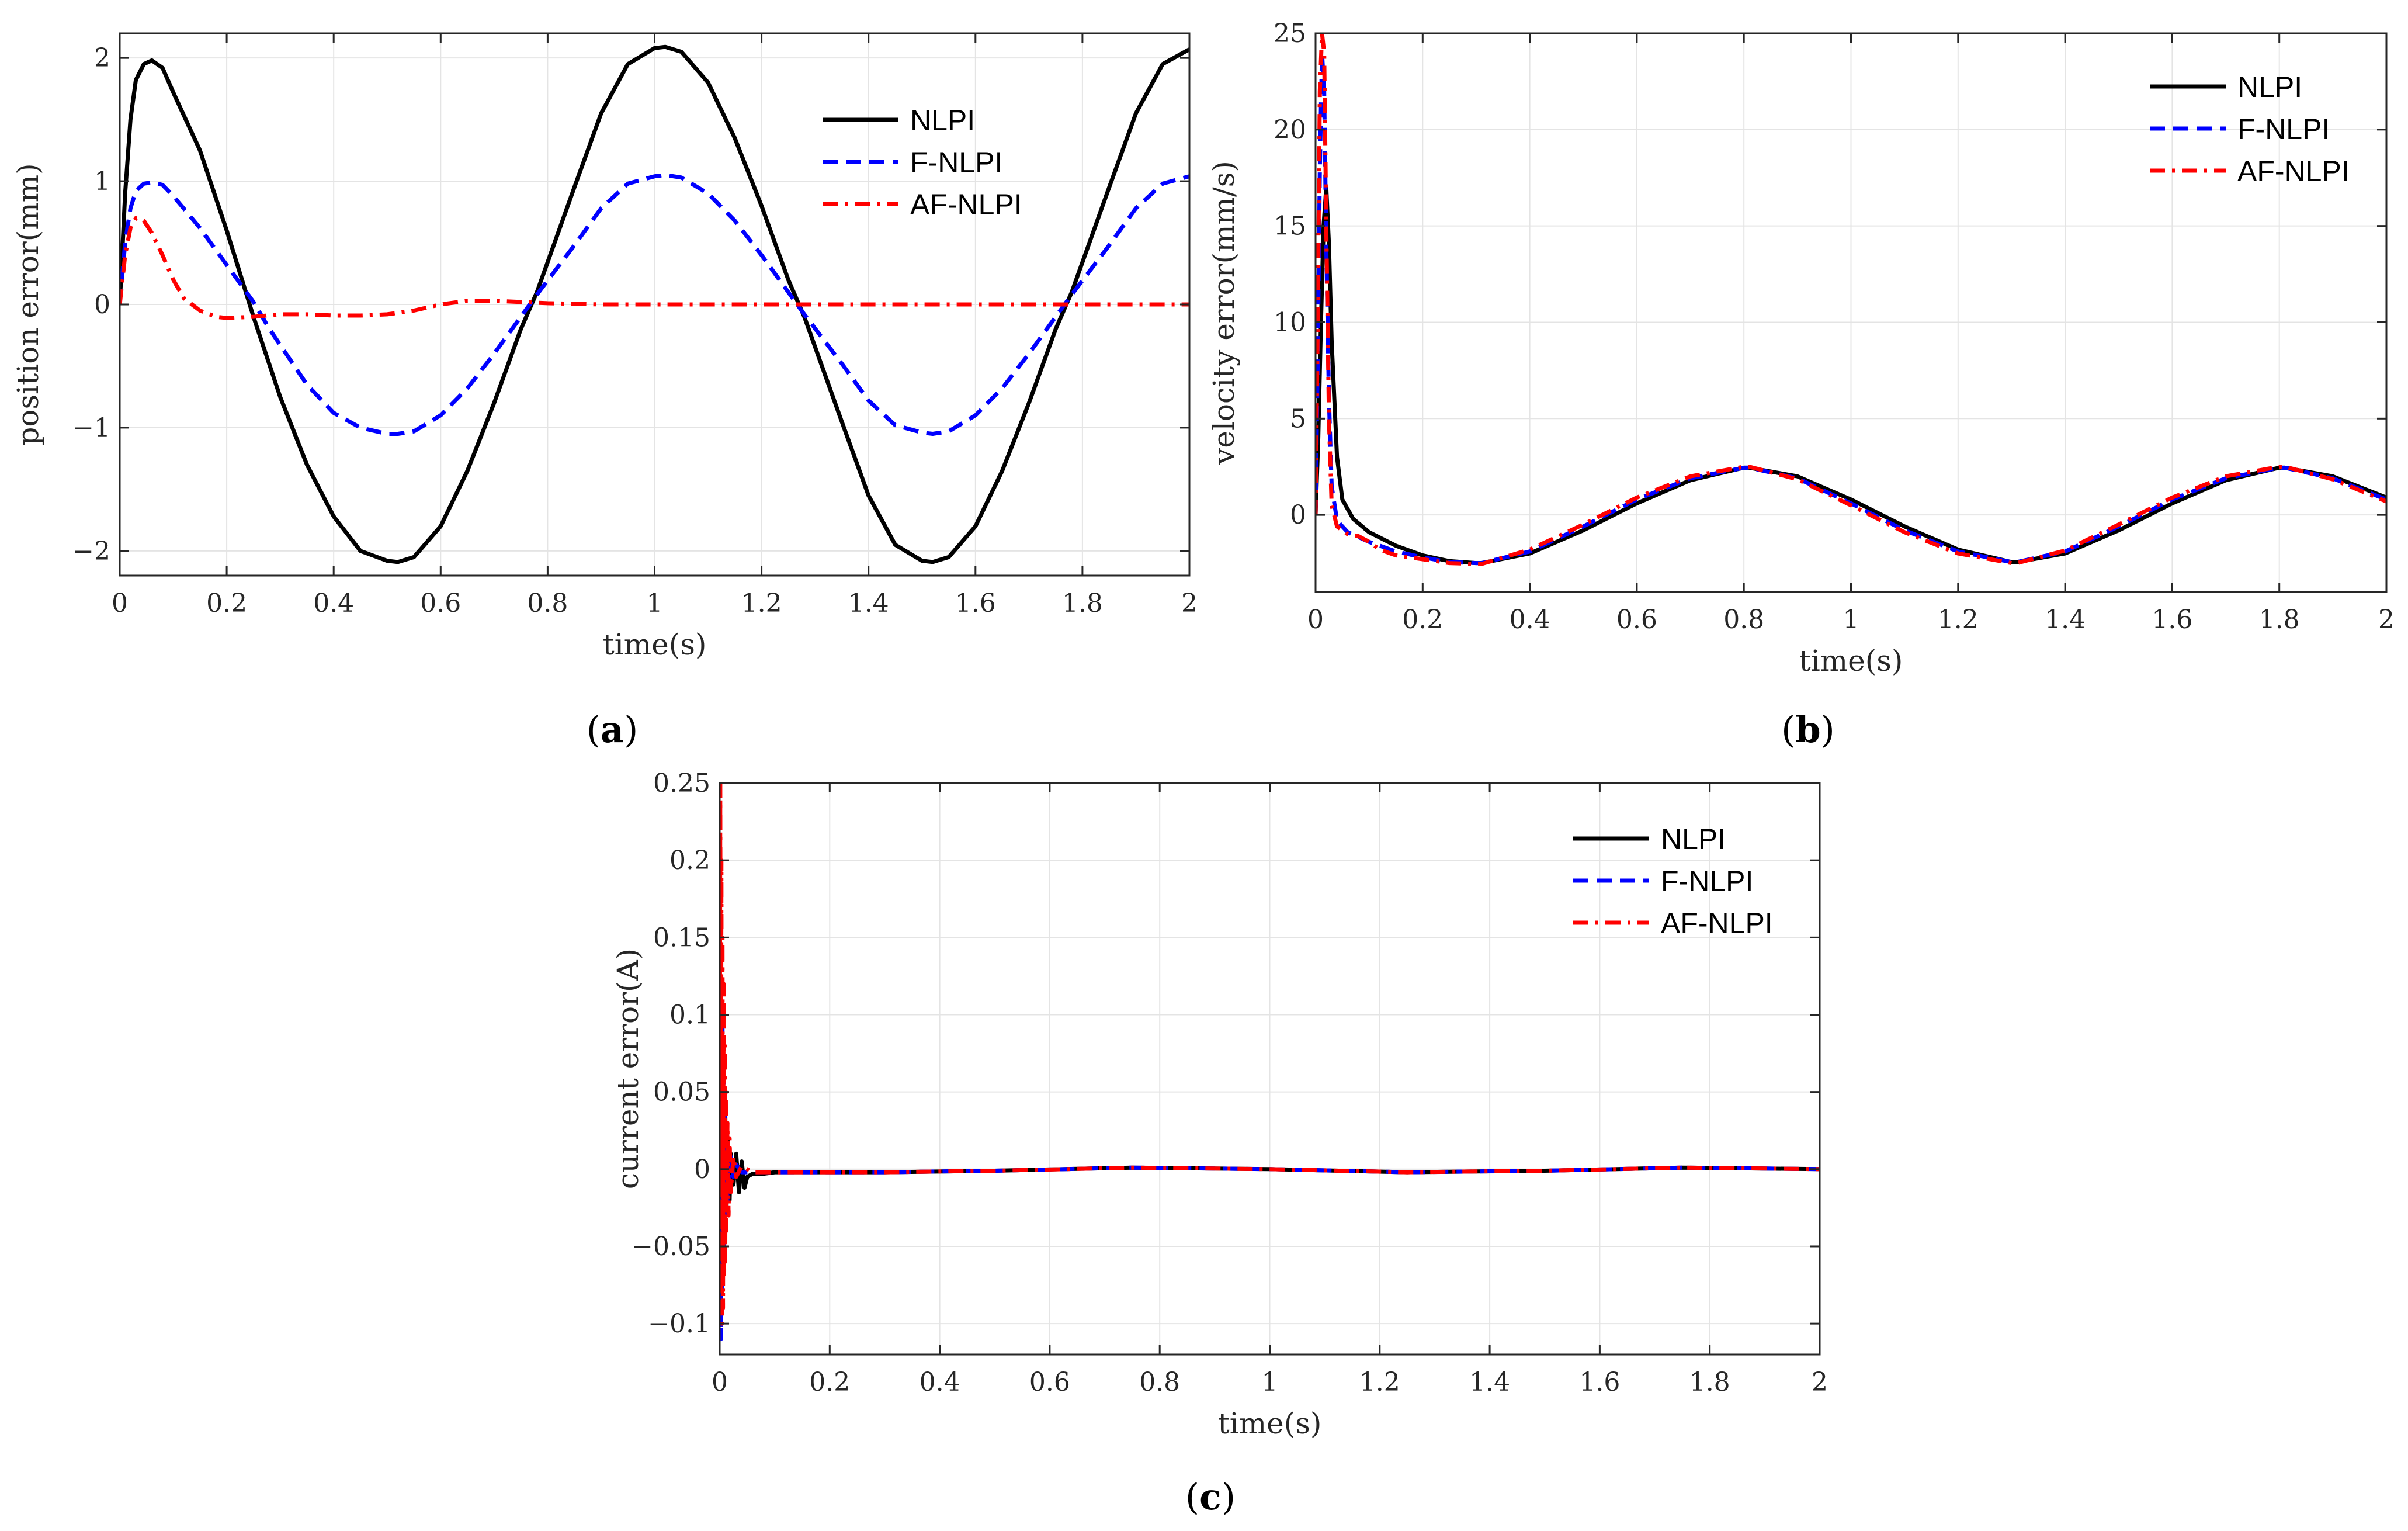 This screenshot has width=2408, height=1531. Describe the element at coordinates (333, 603) in the screenshot. I see `chart-a-xtick-label-2: 0.4` at that location.